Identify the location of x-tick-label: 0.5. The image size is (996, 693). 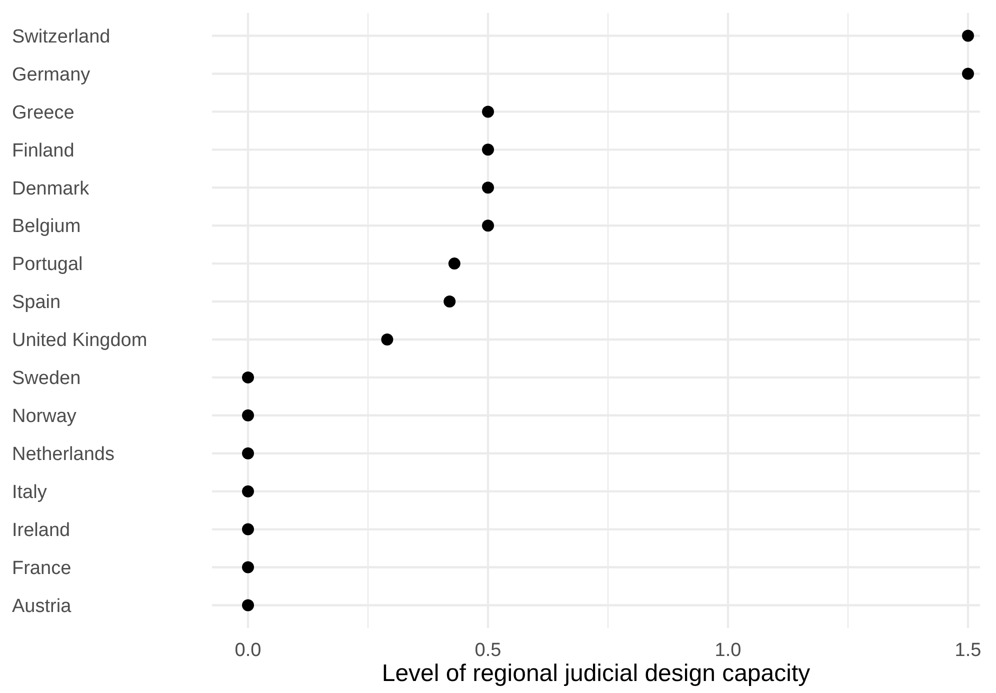
(488, 650).